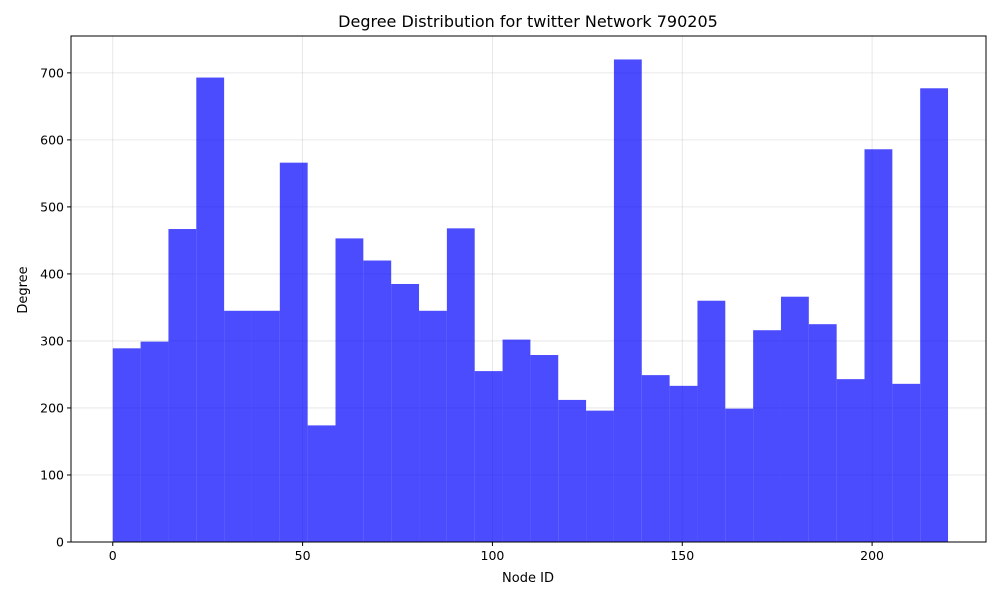 Image resolution: width=1000 pixels, height=600 pixels. Describe the element at coordinates (52, 206) in the screenshot. I see `y-tick-label: 500` at that location.